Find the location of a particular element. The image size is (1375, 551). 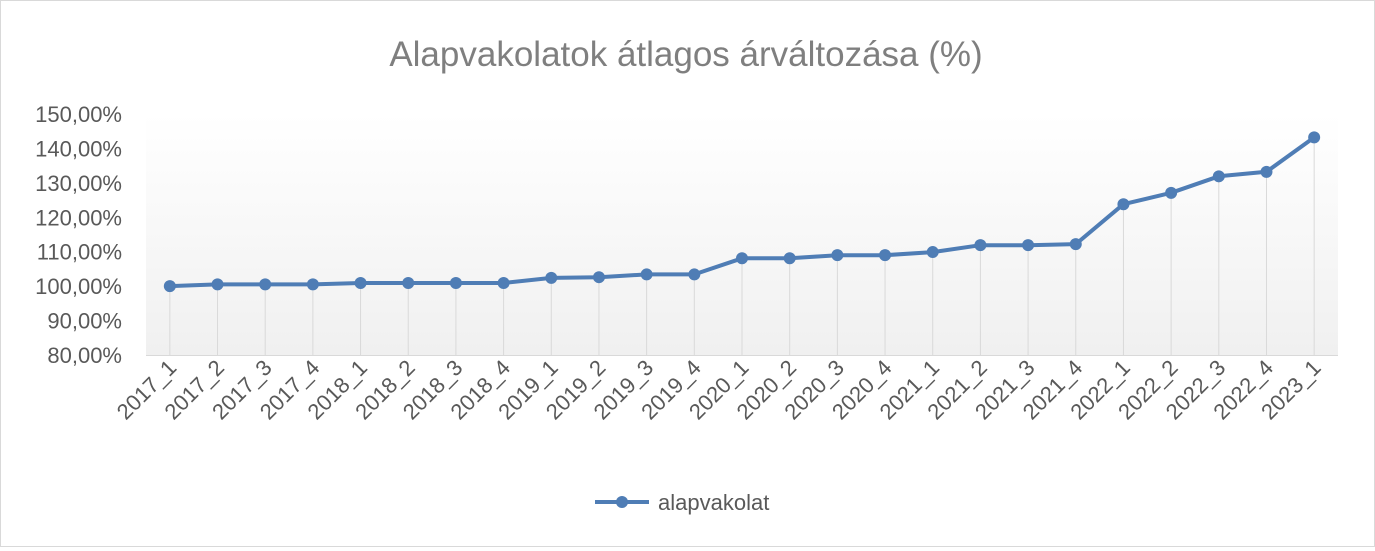

y-tick-label: 110,00% is located at coordinates (79, 252).